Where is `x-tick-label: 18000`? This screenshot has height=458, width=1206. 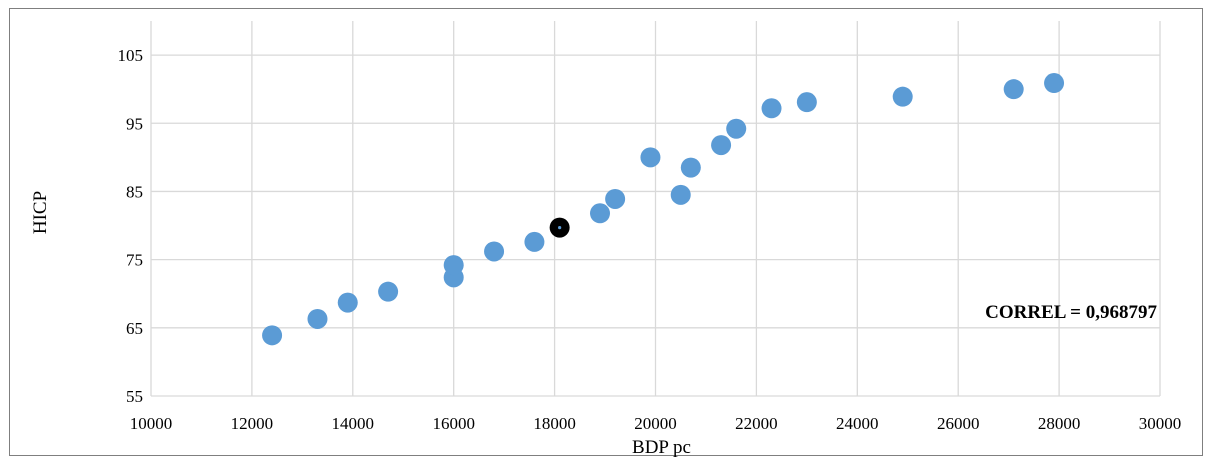 x-tick-label: 18000 is located at coordinates (554, 423).